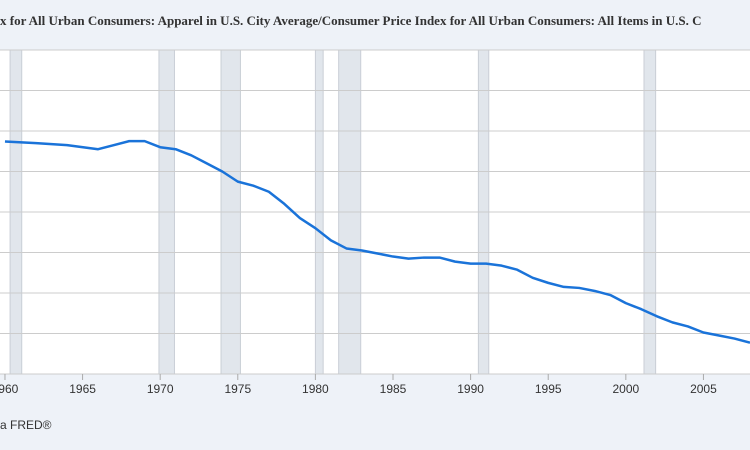  I want to click on x-tick-label: 1980, so click(315, 389).